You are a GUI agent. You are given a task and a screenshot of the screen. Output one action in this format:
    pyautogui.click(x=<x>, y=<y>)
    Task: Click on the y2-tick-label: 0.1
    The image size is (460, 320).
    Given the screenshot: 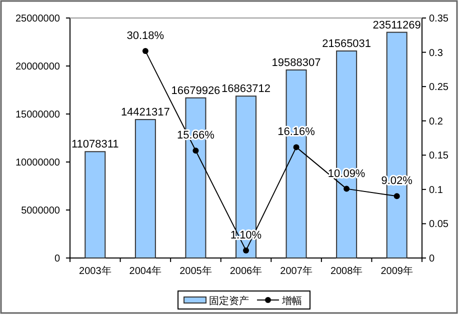 What is the action you would take?
    pyautogui.click(x=436, y=190)
    